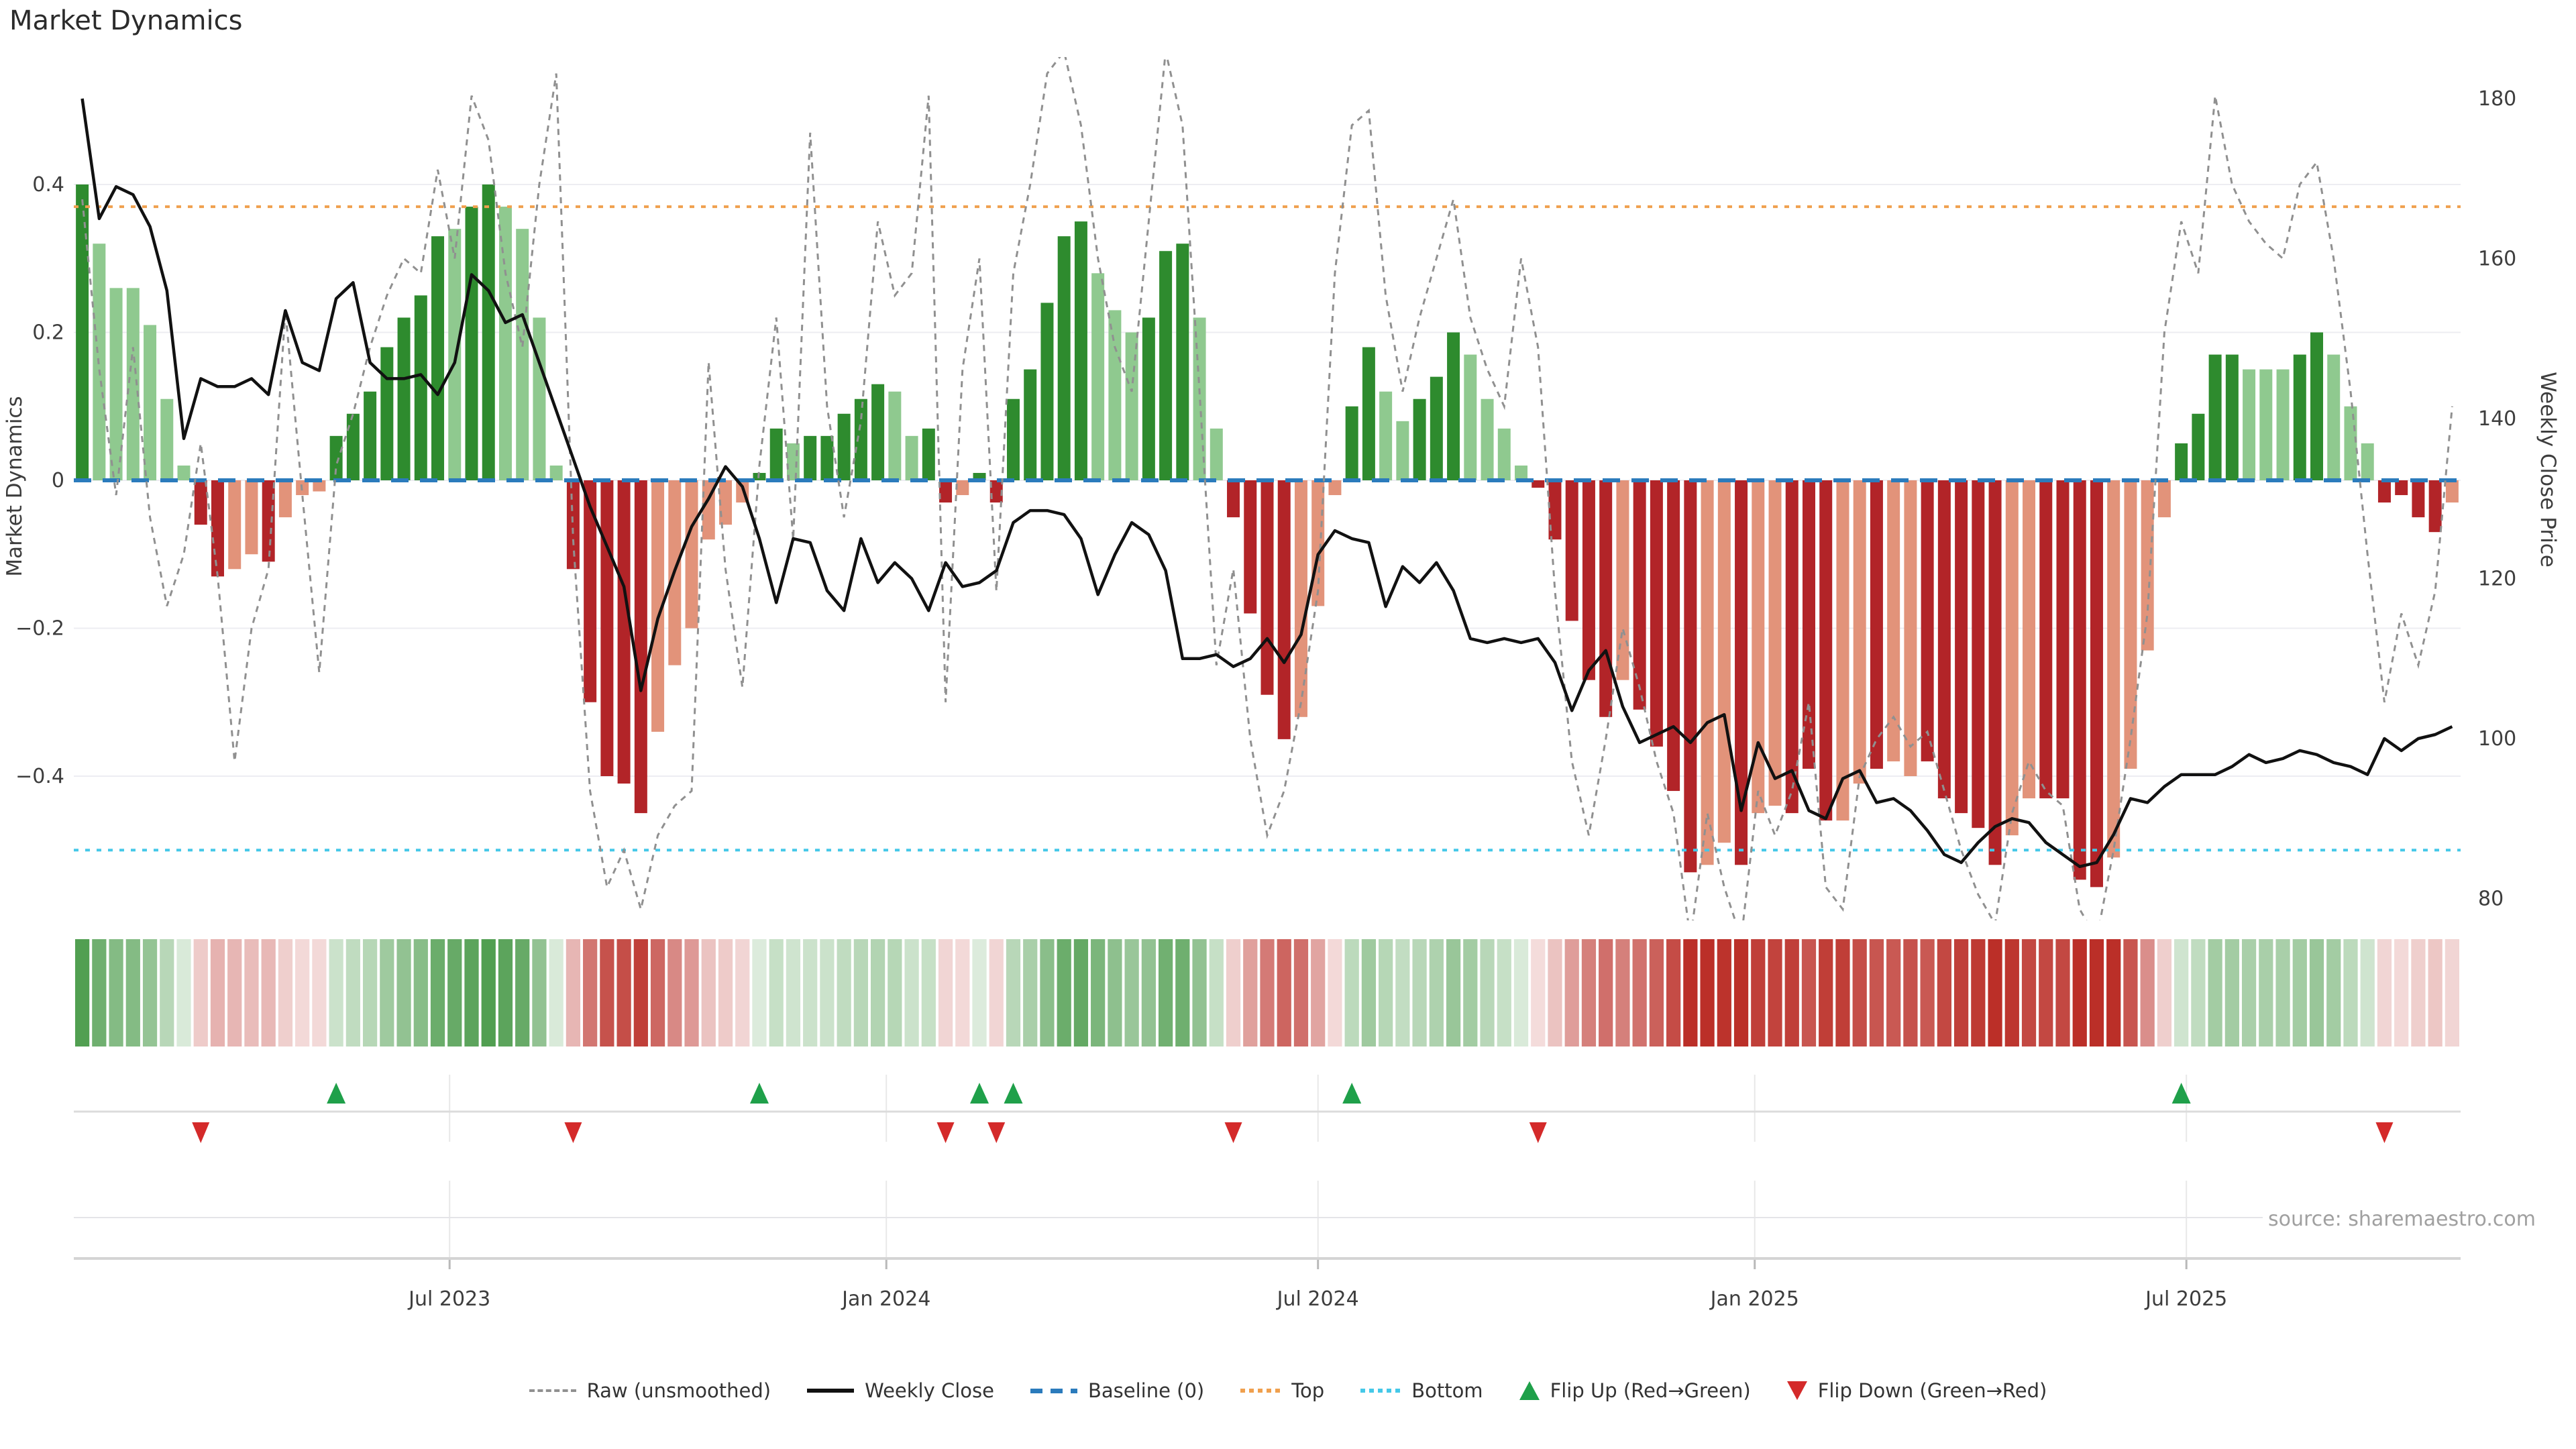 The image size is (2576, 1449). I want to click on legend-item-baseline: Baseline (0), so click(1117, 1390).